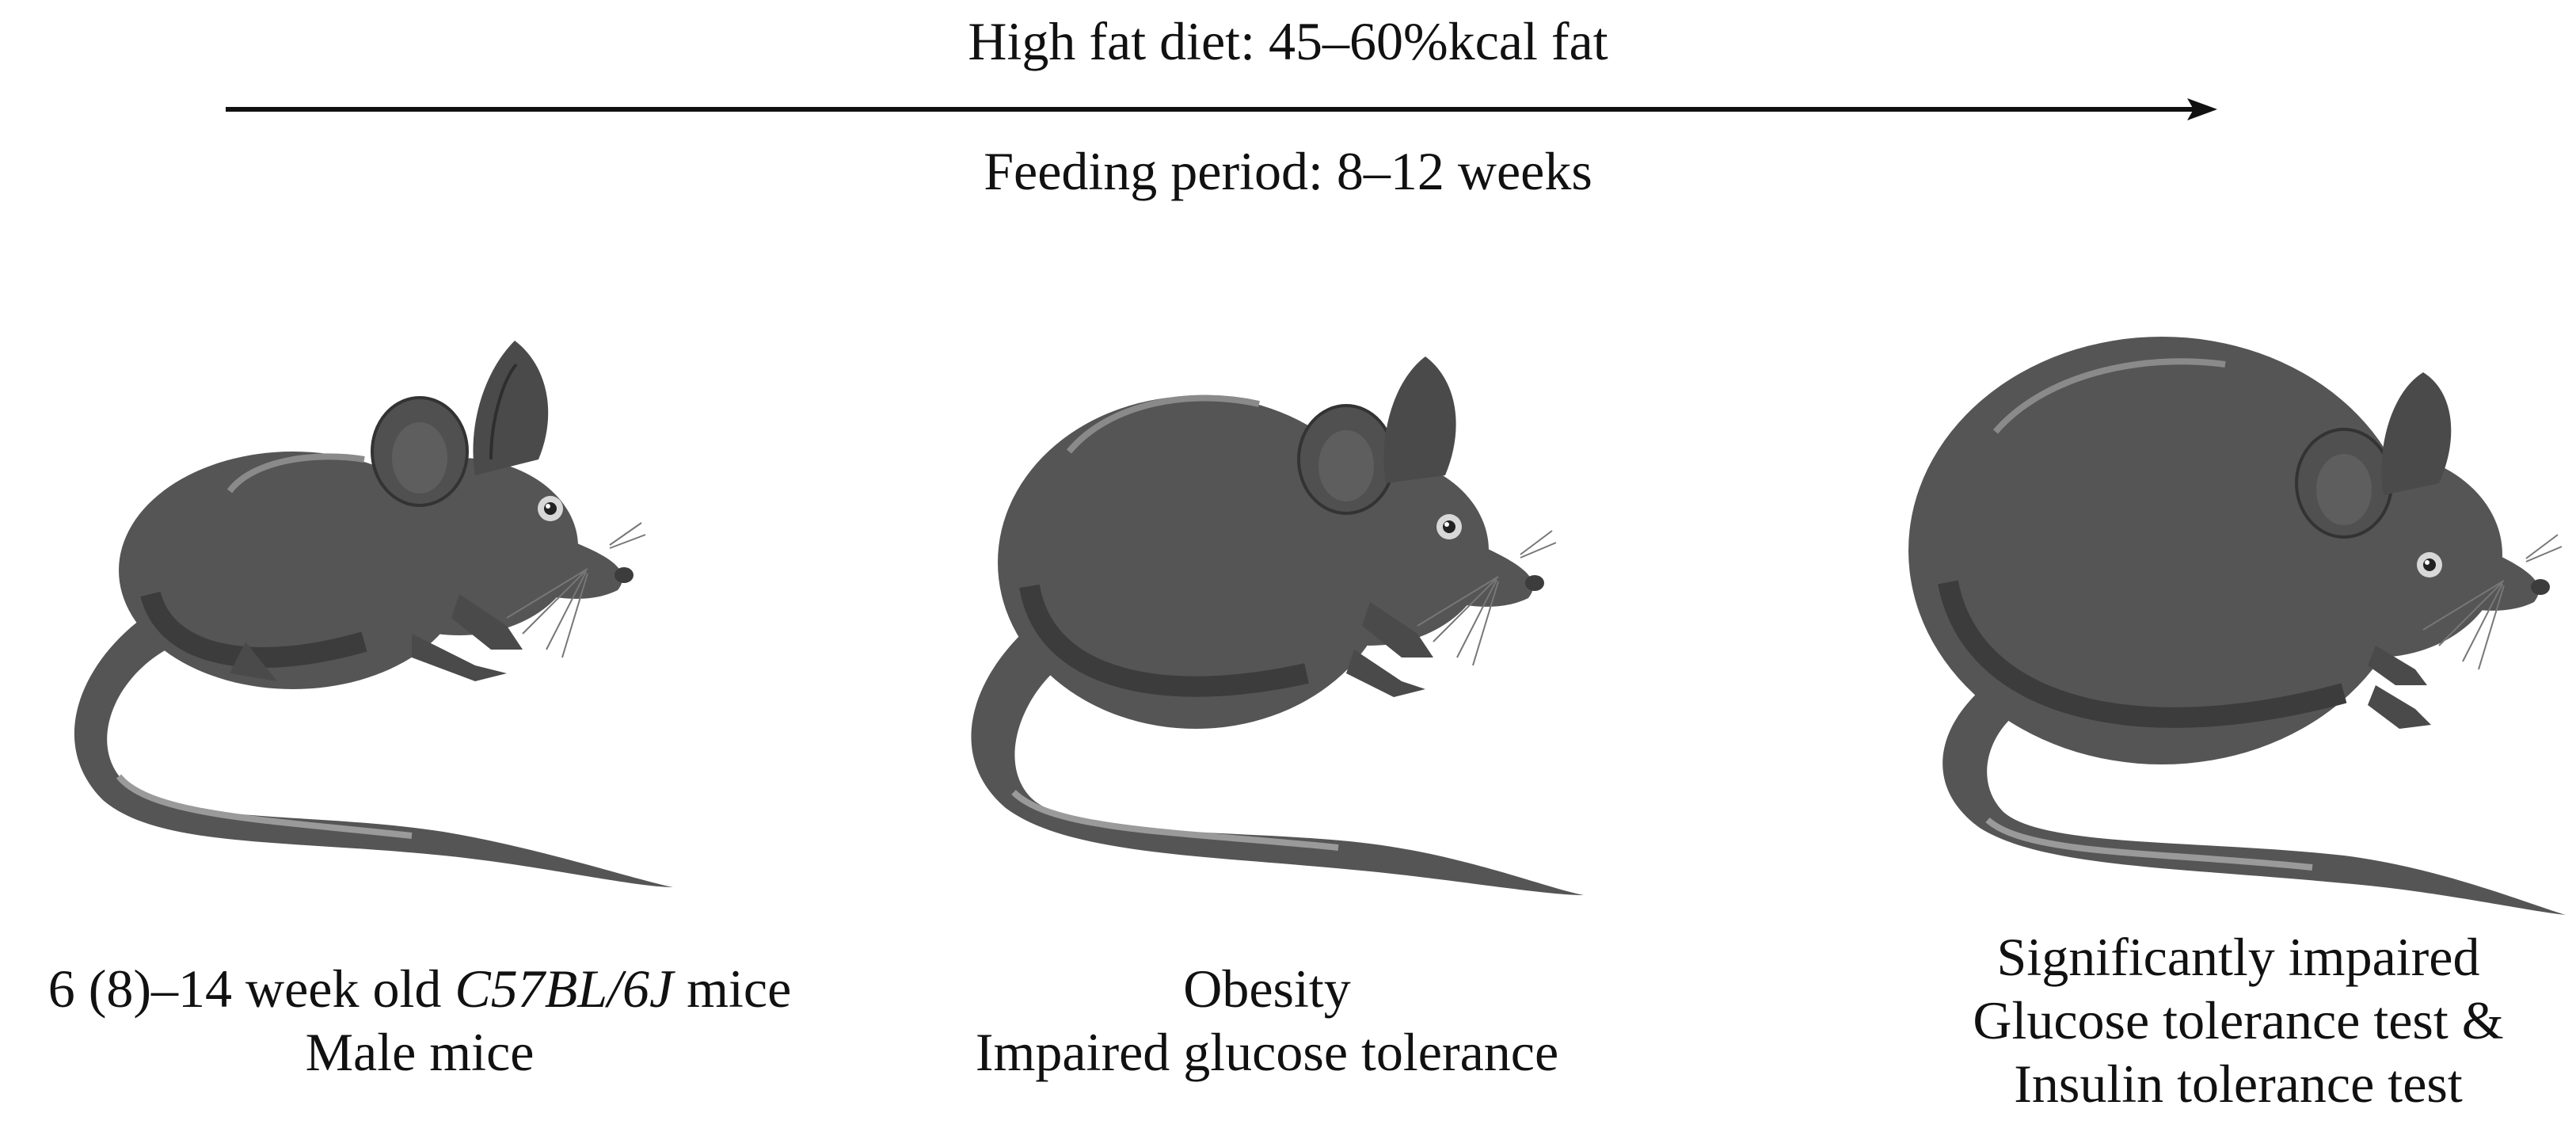 Image resolution: width=2576 pixels, height=1132 pixels. Describe the element at coordinates (2237, 626) in the screenshot. I see `severely-obese-mouse-icon` at that location.